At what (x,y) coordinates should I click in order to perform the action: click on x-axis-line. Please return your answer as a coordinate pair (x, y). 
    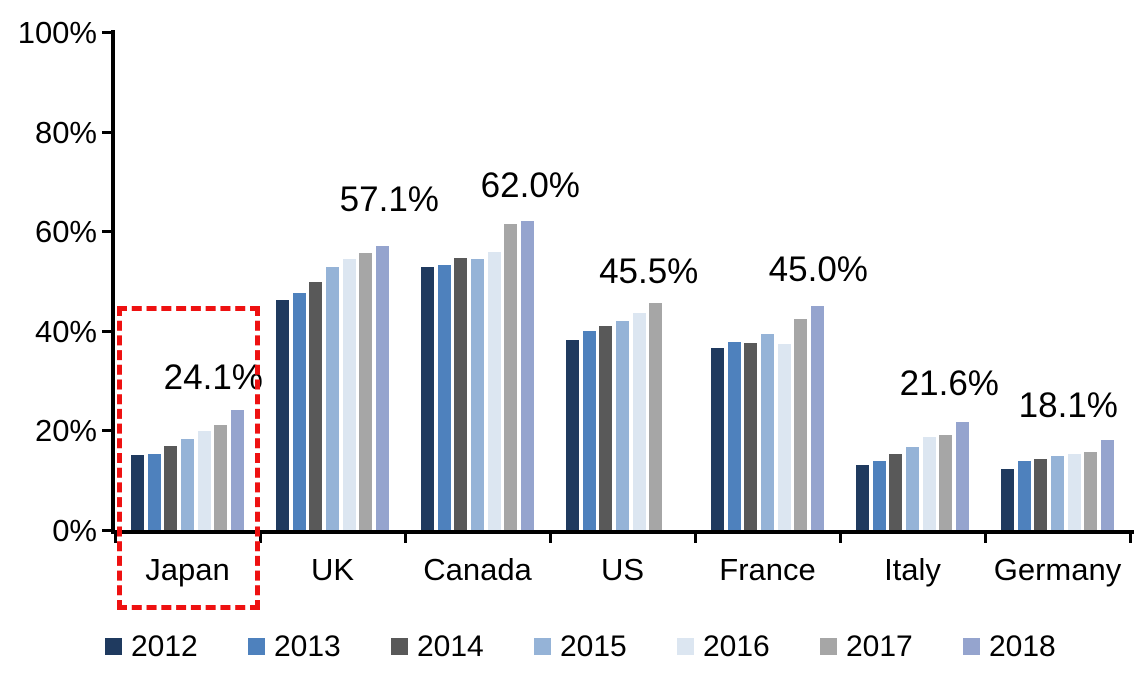
    Looking at the image, I should click on (622, 532).